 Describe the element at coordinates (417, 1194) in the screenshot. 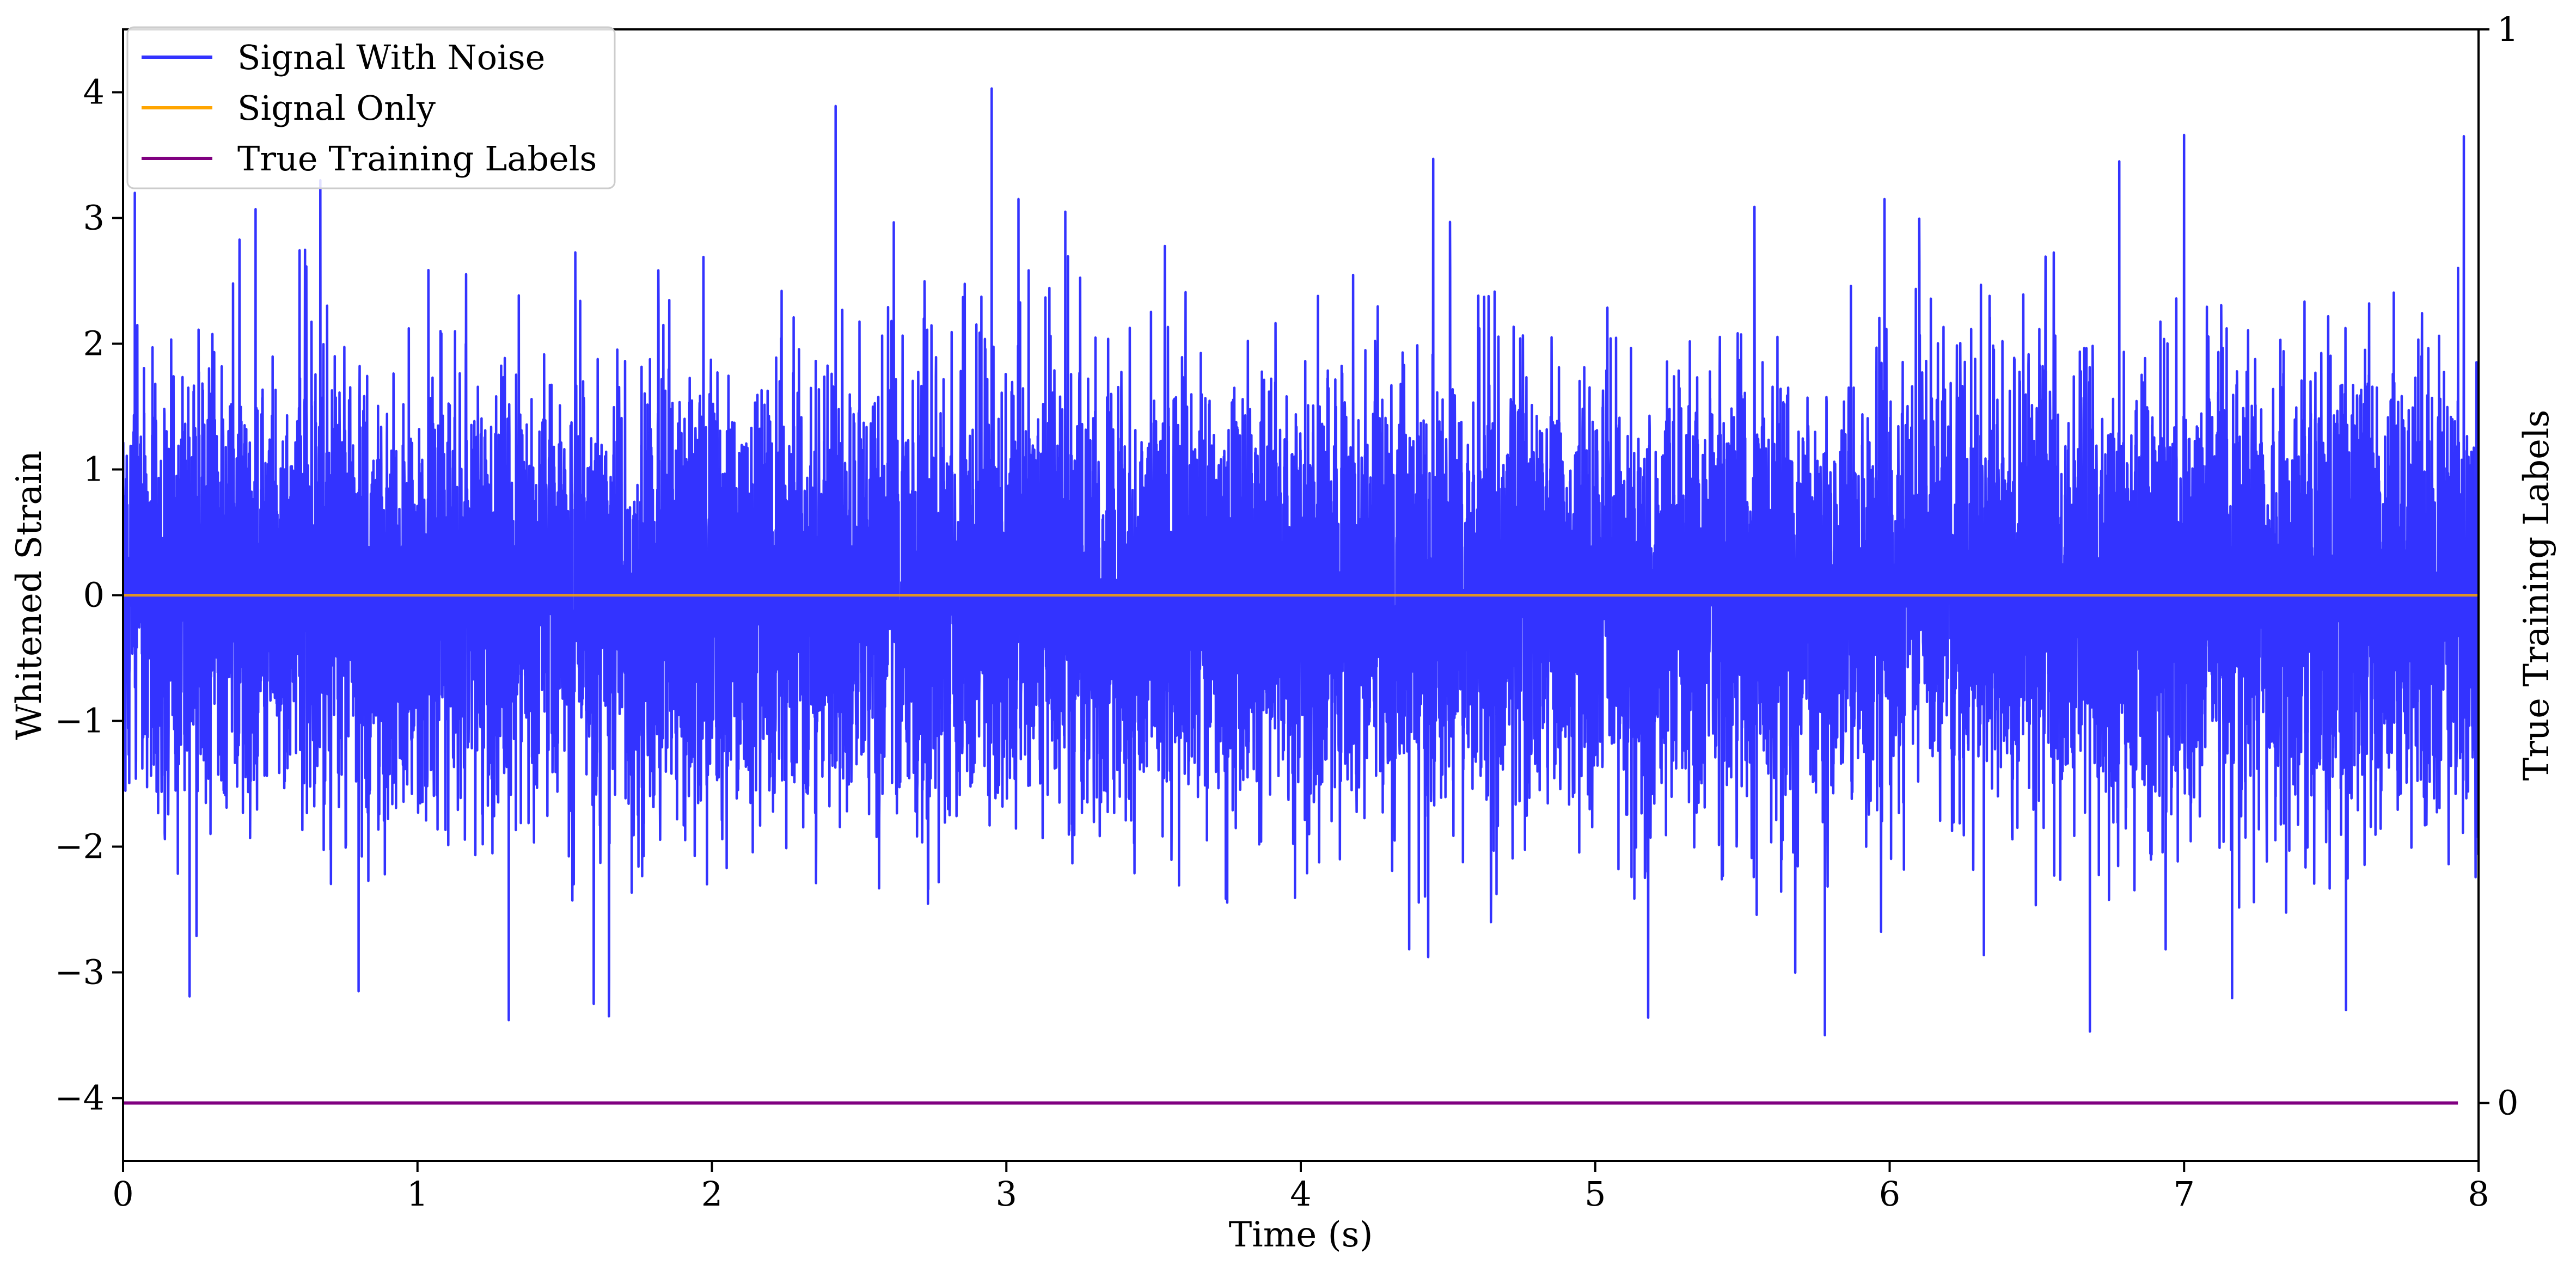

I see `x-tick-label: 1` at that location.